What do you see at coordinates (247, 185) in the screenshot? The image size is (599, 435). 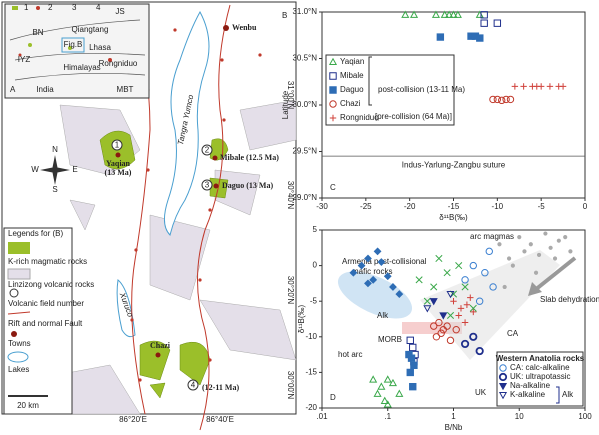 I see `place-label: Daguo (13 Ma)` at bounding box center [247, 185].